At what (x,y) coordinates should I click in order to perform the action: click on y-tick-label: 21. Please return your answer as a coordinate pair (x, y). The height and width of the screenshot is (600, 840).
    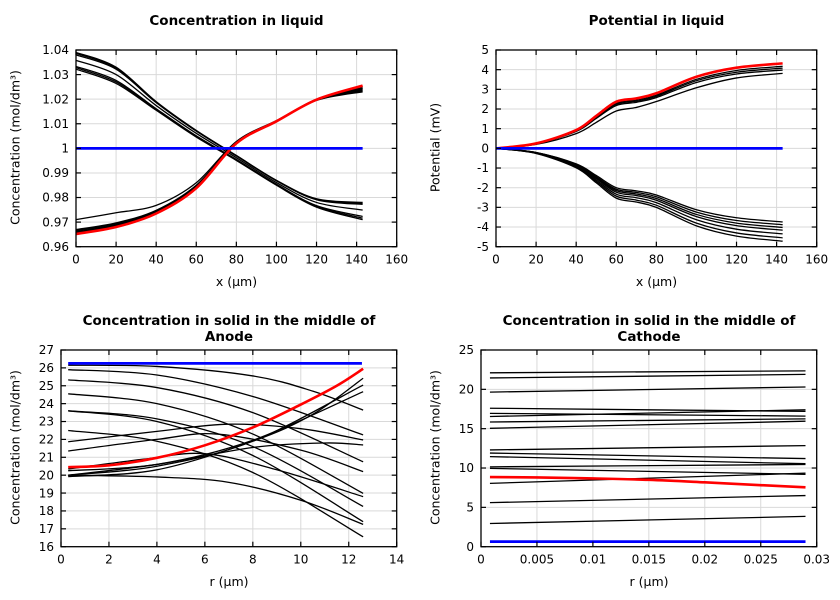
    Looking at the image, I should click on (46, 457).